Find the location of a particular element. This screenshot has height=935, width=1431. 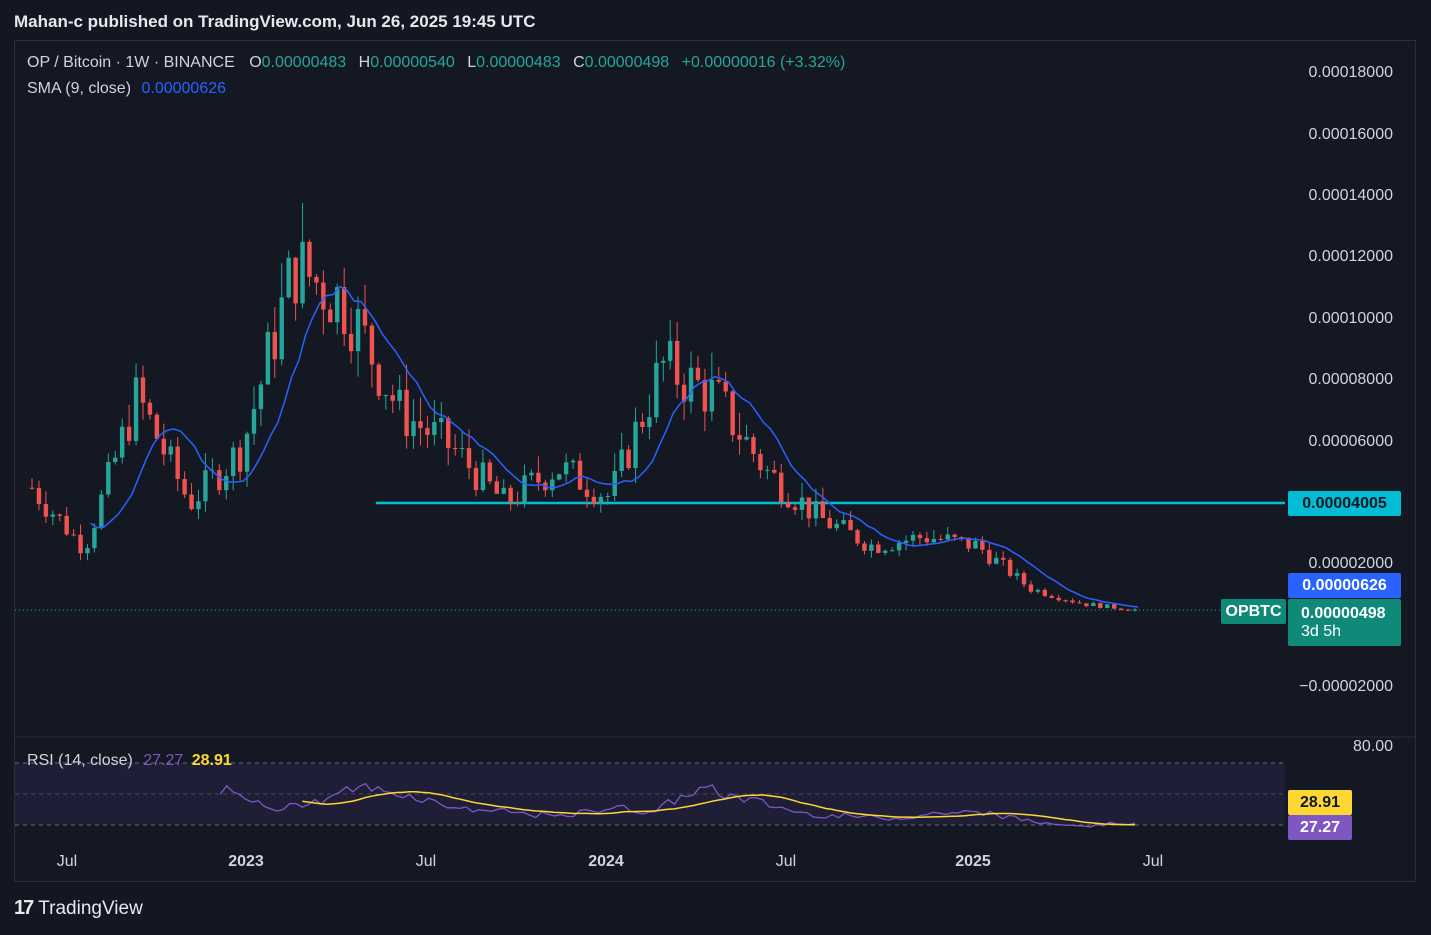

high-value: 0.00000540 is located at coordinates (412, 62).